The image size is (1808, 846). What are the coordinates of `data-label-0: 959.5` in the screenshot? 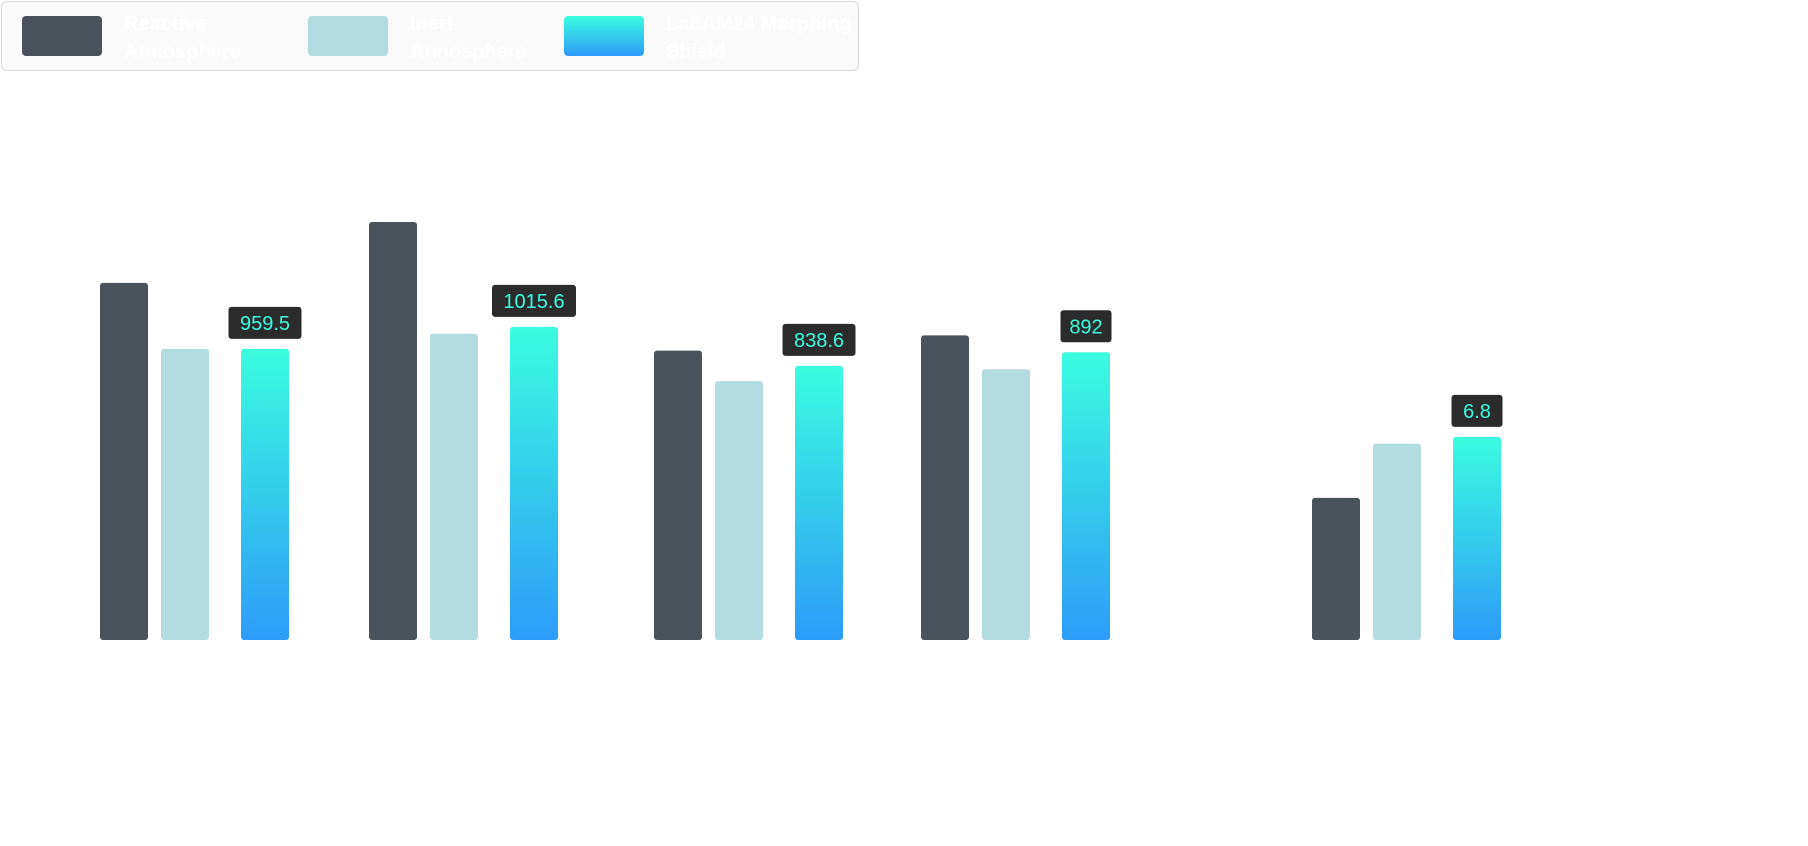 It's located at (265, 322).